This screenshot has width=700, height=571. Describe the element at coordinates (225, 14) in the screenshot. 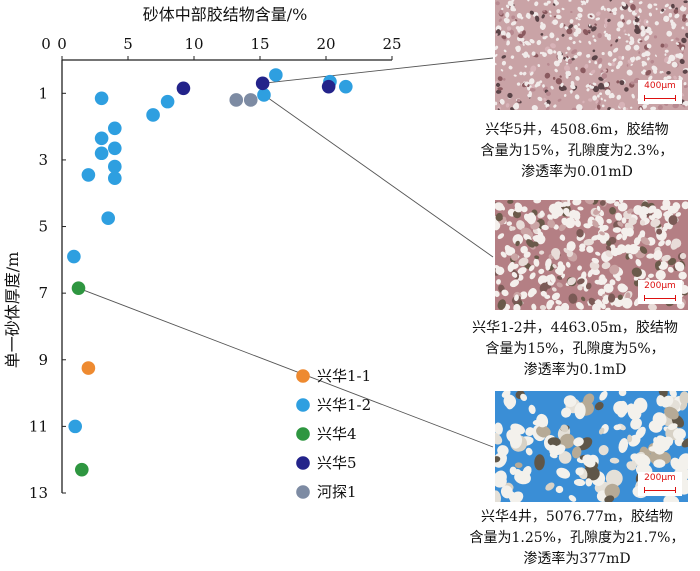

I see `x-axis-title: 砂体中部胶结物含量/%` at that location.